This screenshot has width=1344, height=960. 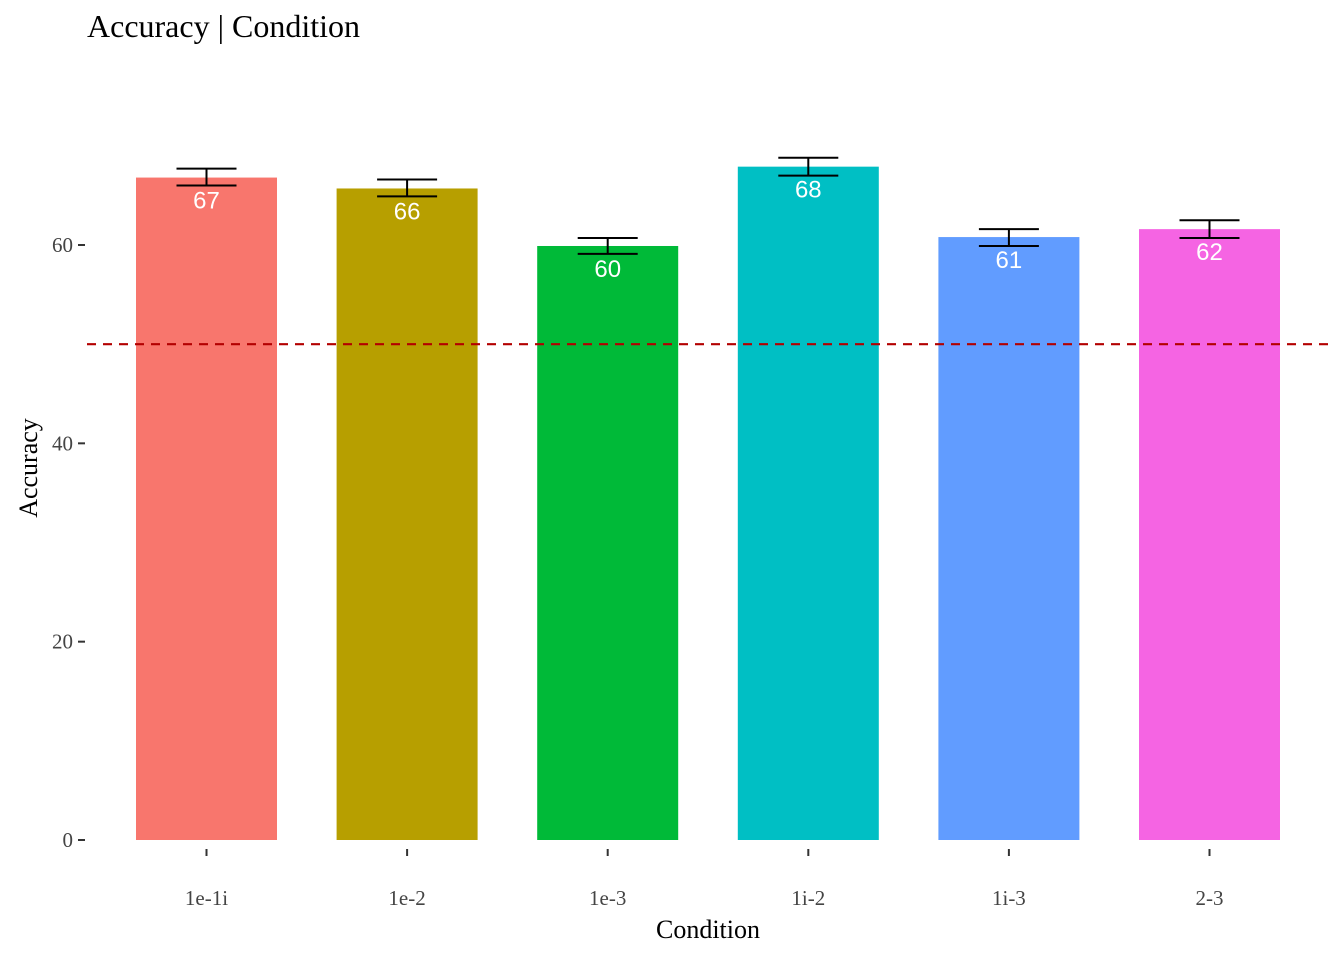 What do you see at coordinates (1009, 260) in the screenshot?
I see `value-label: 61` at bounding box center [1009, 260].